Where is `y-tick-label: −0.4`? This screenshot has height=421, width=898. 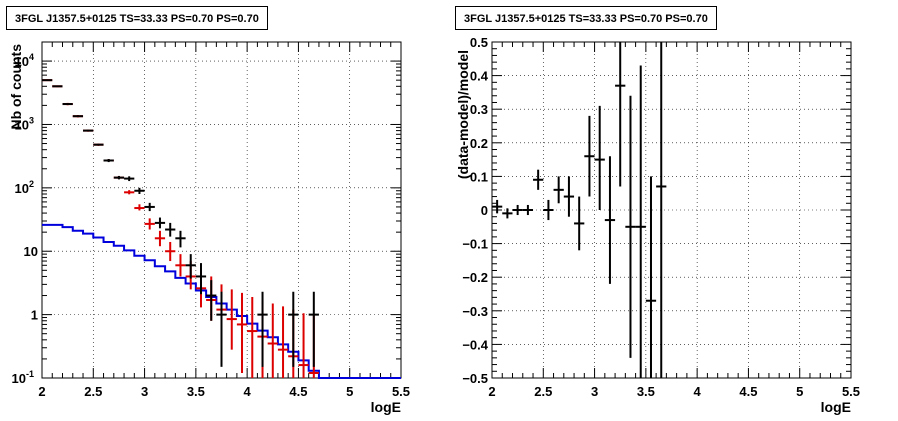 y-tick-label: −0.4 is located at coordinates (475, 344).